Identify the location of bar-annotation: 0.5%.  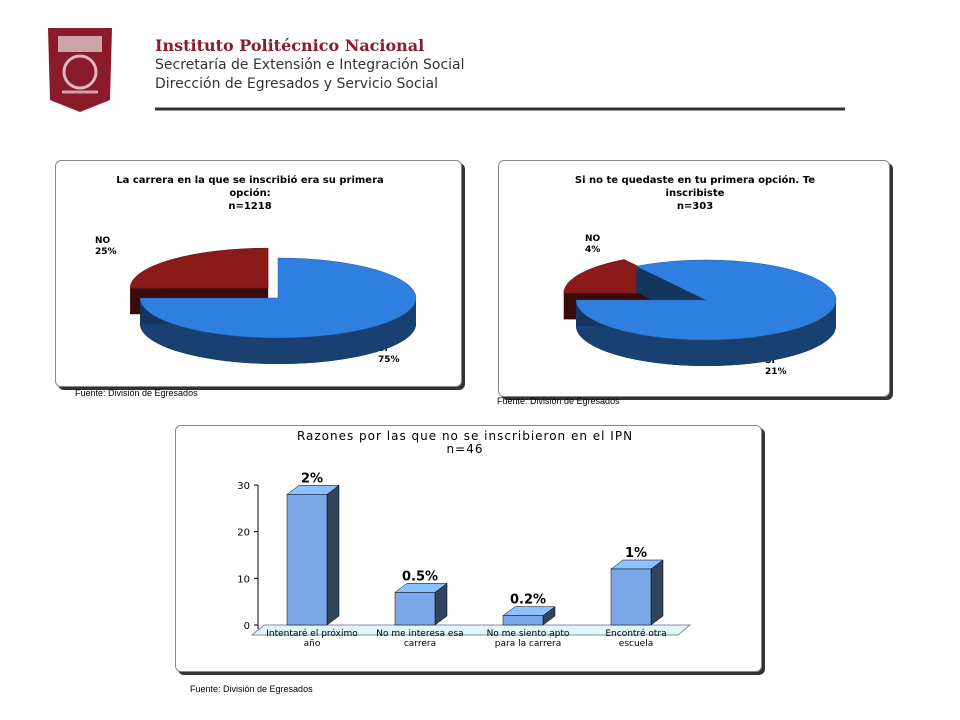
(420, 576).